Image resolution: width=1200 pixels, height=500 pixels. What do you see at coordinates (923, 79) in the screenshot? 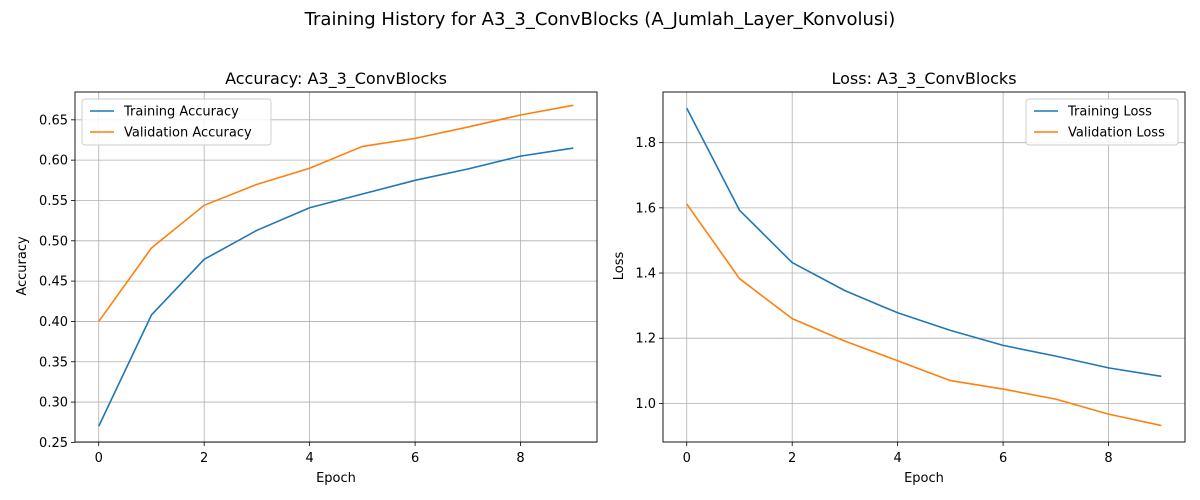
I see `loss-chart-title: Loss: A3_3_ConvBlocks` at bounding box center [923, 79].